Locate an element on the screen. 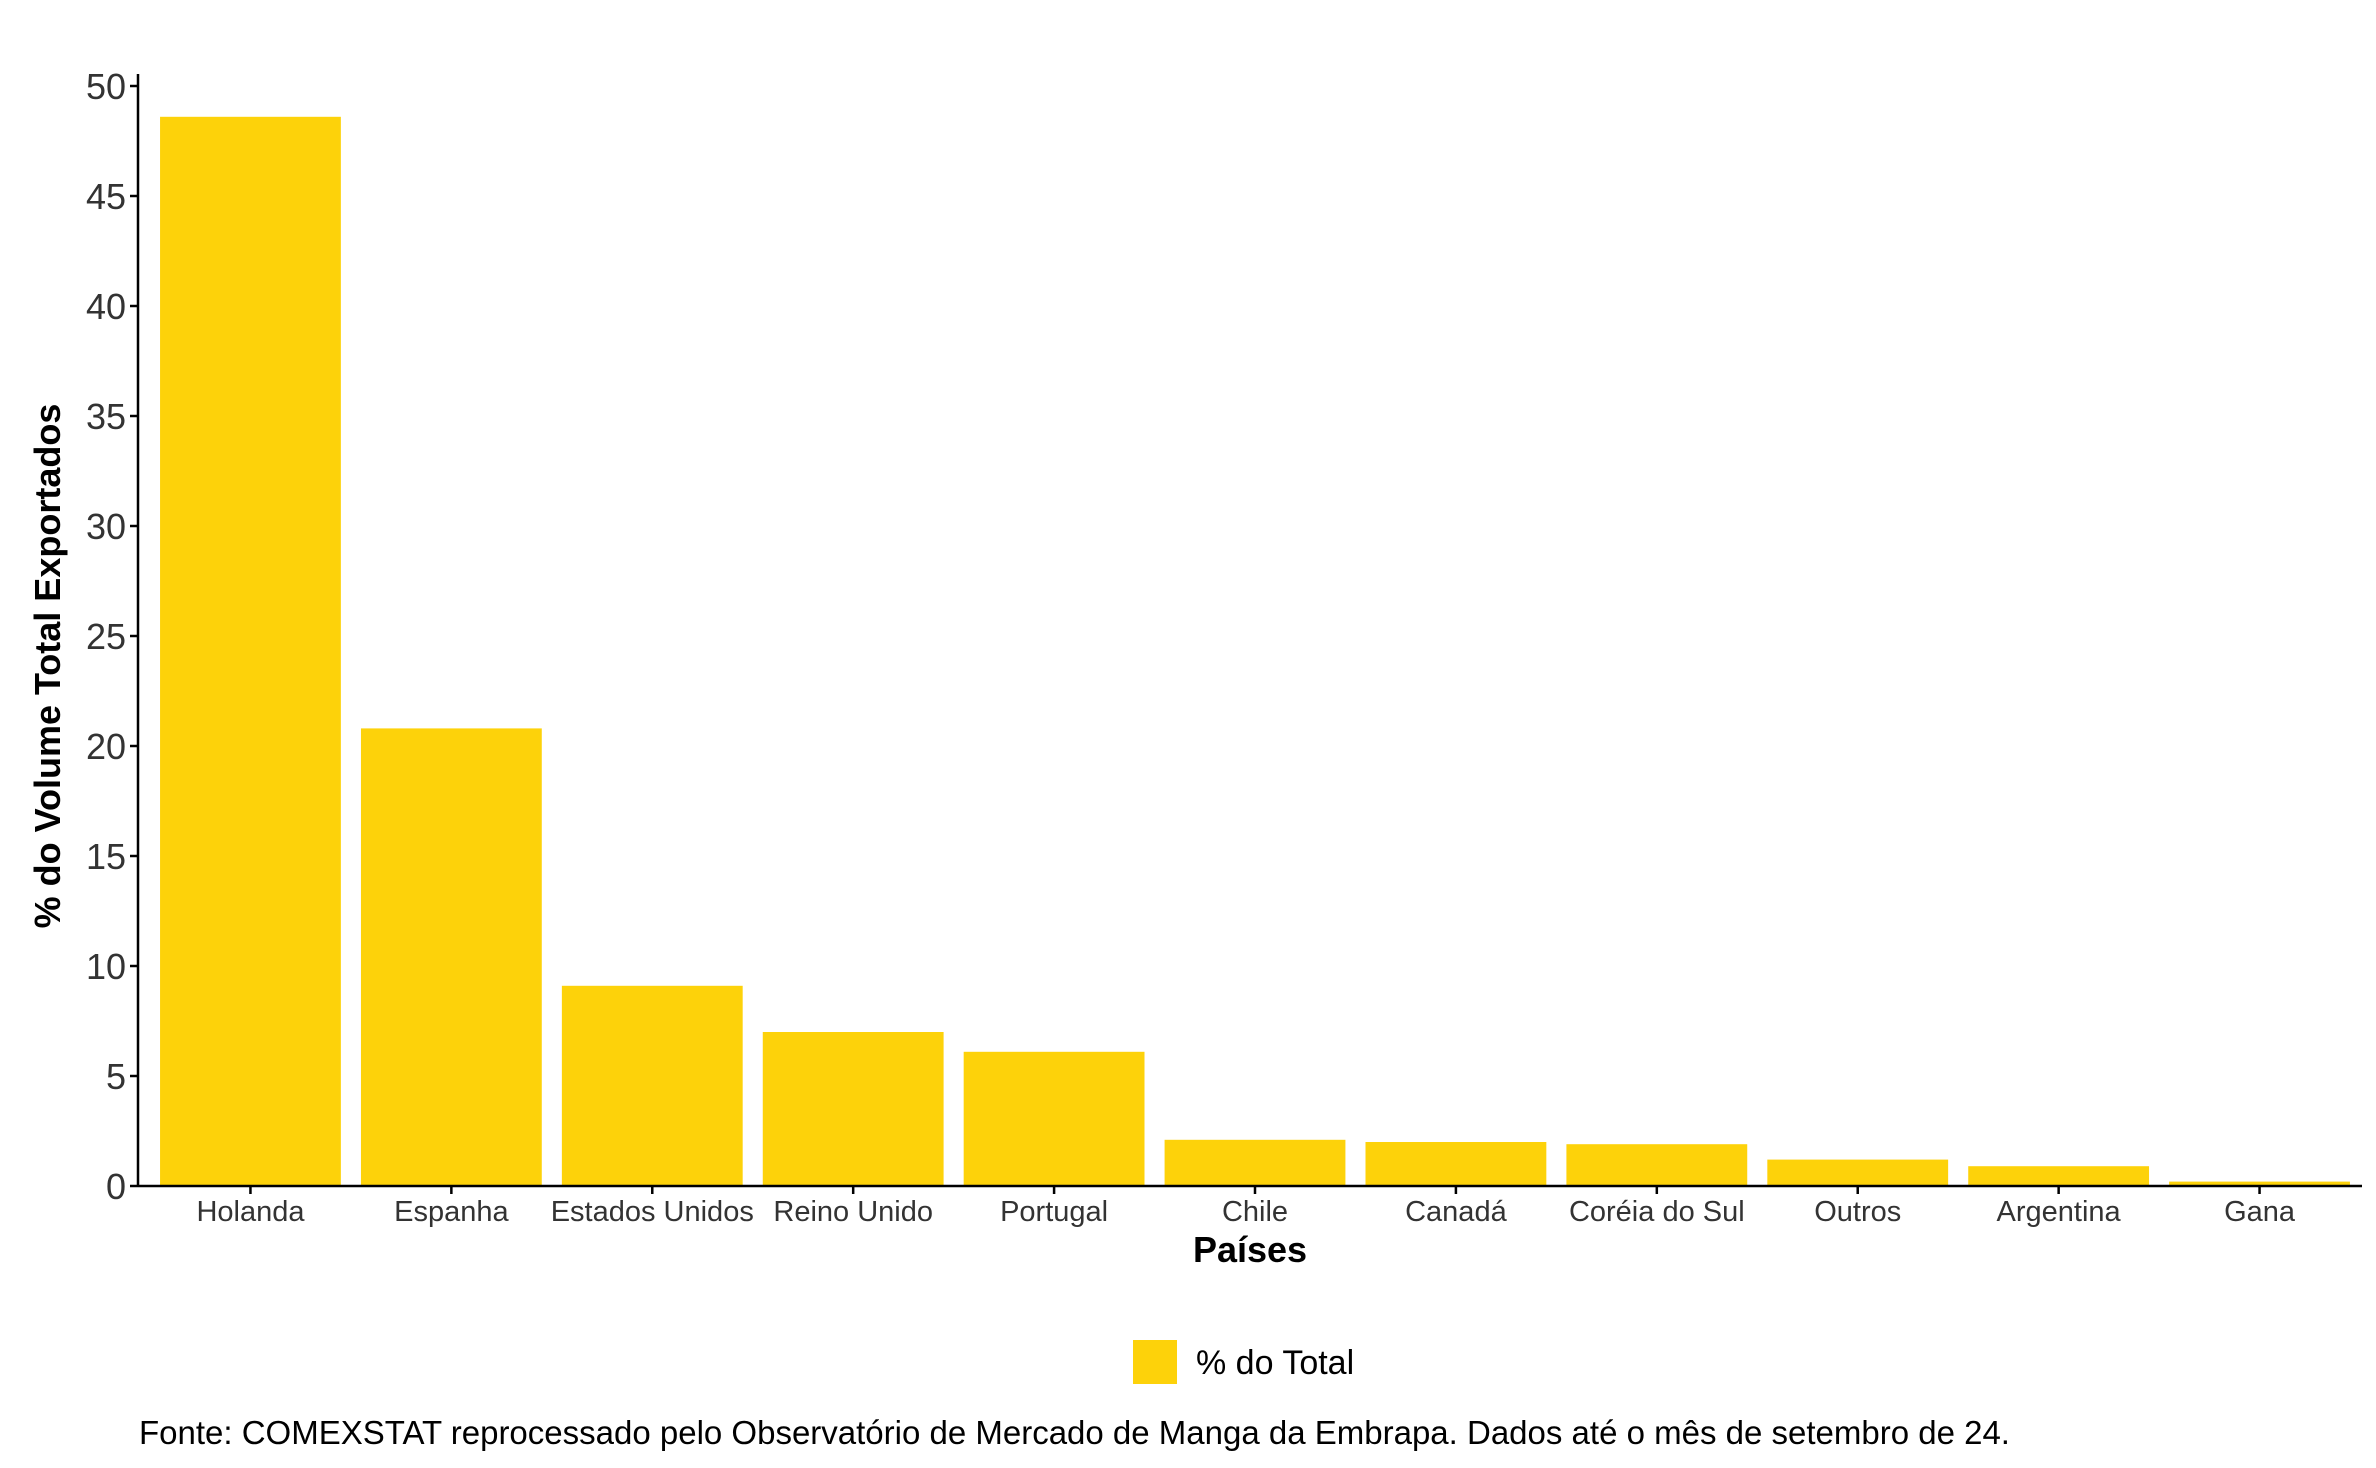 This screenshot has width=2376, height=1468. x-tick-label: Reino Unido is located at coordinates (853, 1212).